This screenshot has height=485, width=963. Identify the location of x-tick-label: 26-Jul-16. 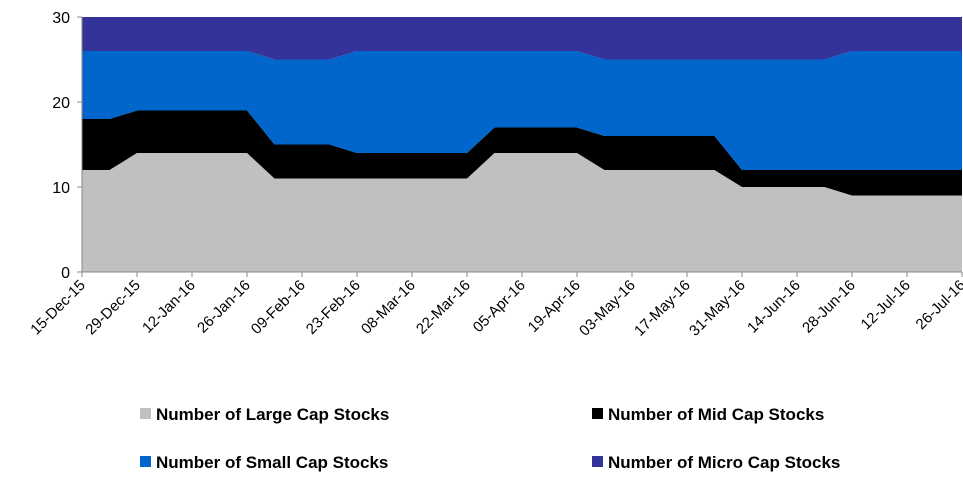
(938, 305).